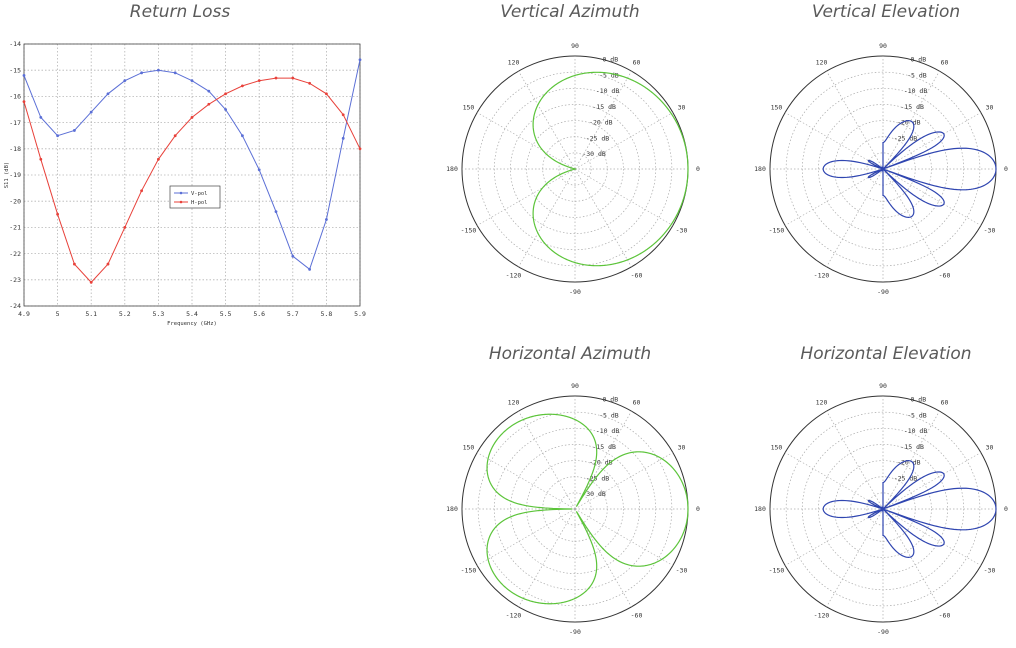 The height and width of the screenshot is (648, 1016). What do you see at coordinates (777, 231) in the screenshot?
I see `angle-label: -150` at bounding box center [777, 231].